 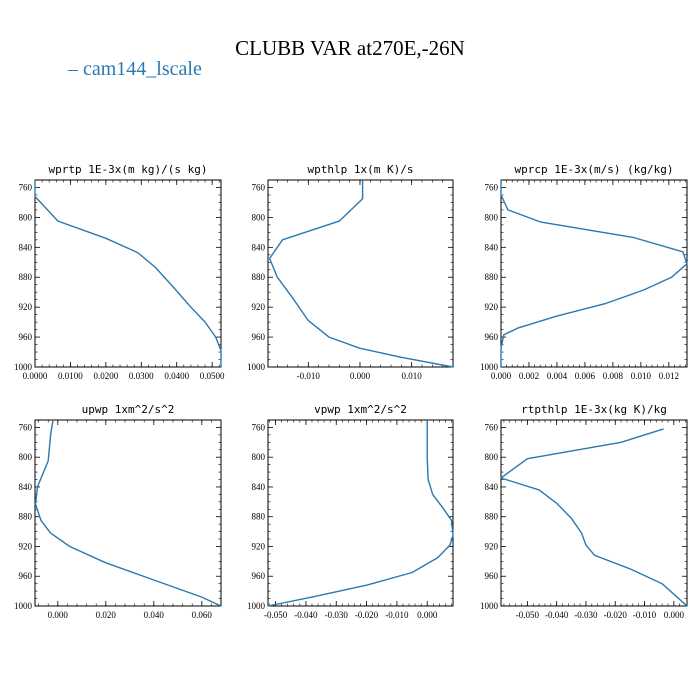 What do you see at coordinates (128, 409) in the screenshot?
I see `subplot-title: upwp 1xm^2/s^2` at bounding box center [128, 409].